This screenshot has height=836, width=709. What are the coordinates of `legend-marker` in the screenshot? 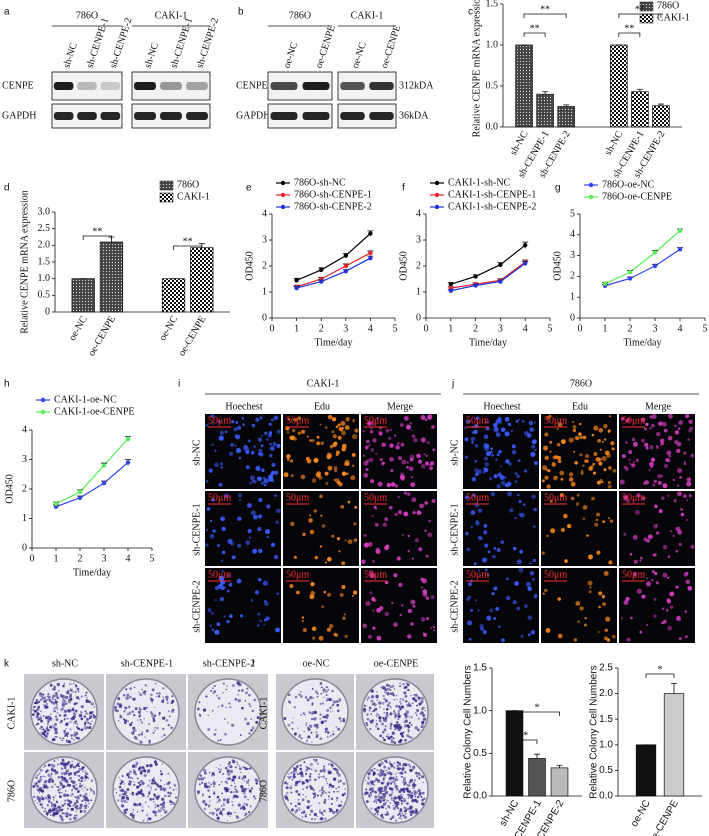 It's located at (43, 412).